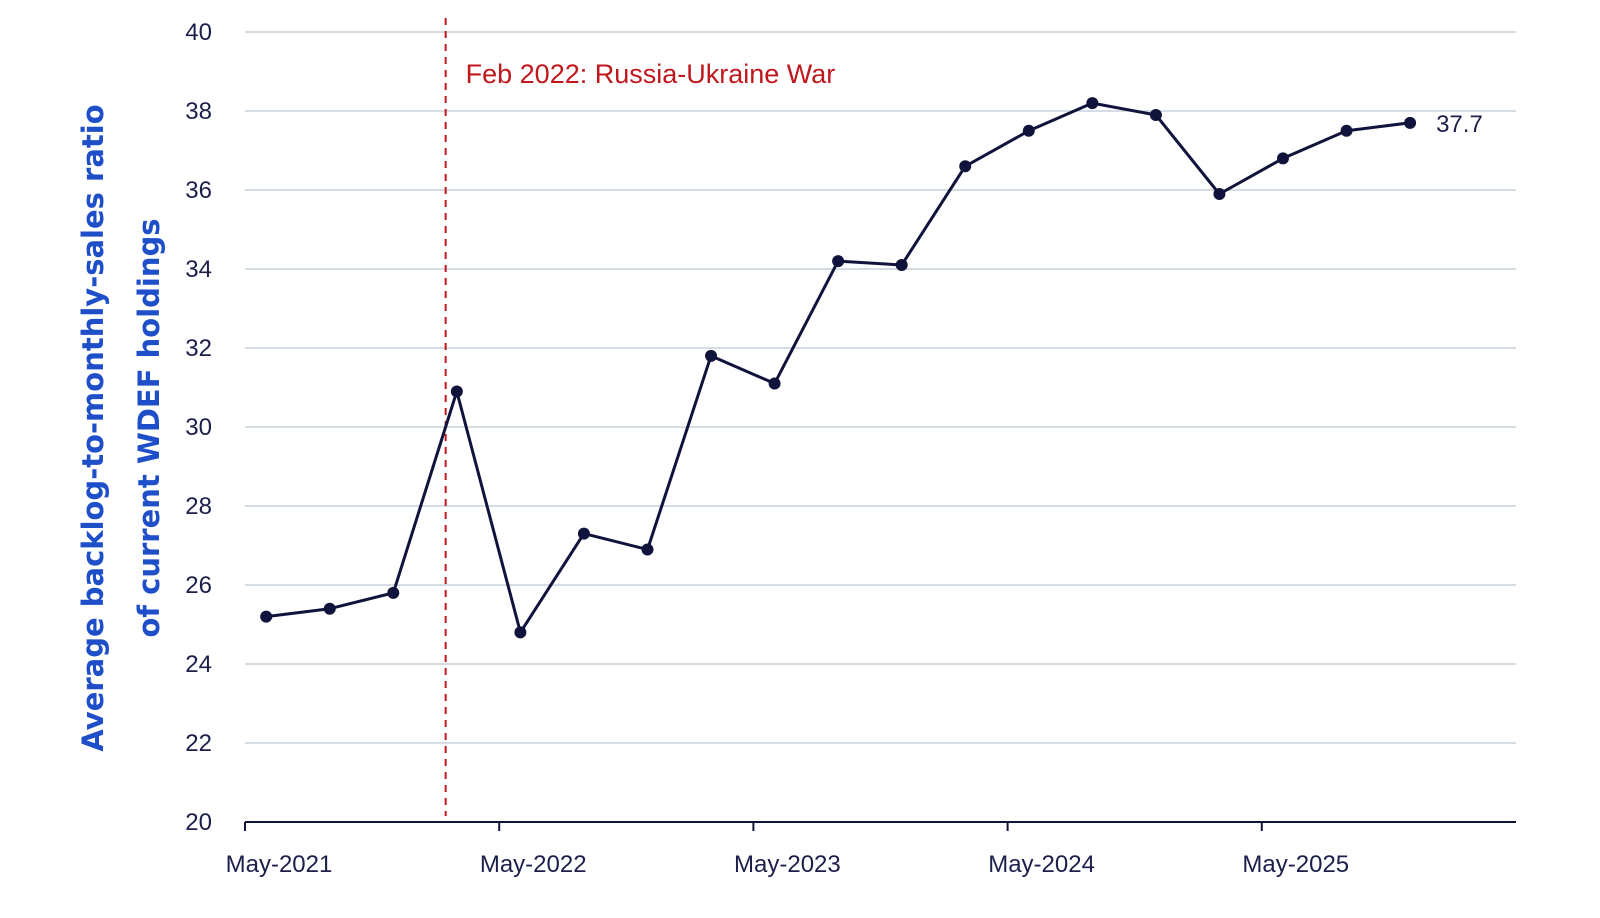 The width and height of the screenshot is (1600, 918). What do you see at coordinates (93, 427) in the screenshot?
I see `y-axis-label-line-1: Average backlog-to-monthly-sales ratio` at bounding box center [93, 427].